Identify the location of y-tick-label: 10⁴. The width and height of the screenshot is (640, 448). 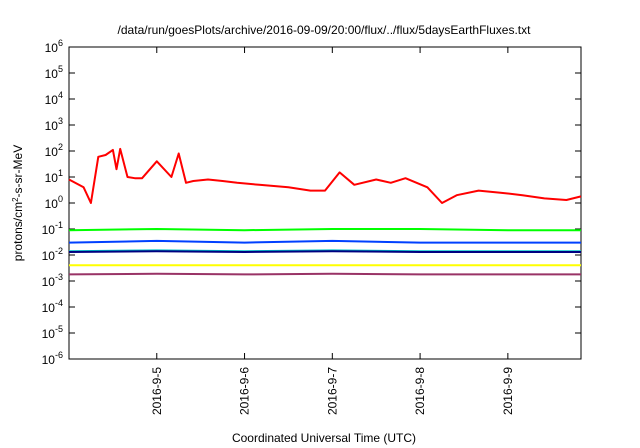
(54, 98).